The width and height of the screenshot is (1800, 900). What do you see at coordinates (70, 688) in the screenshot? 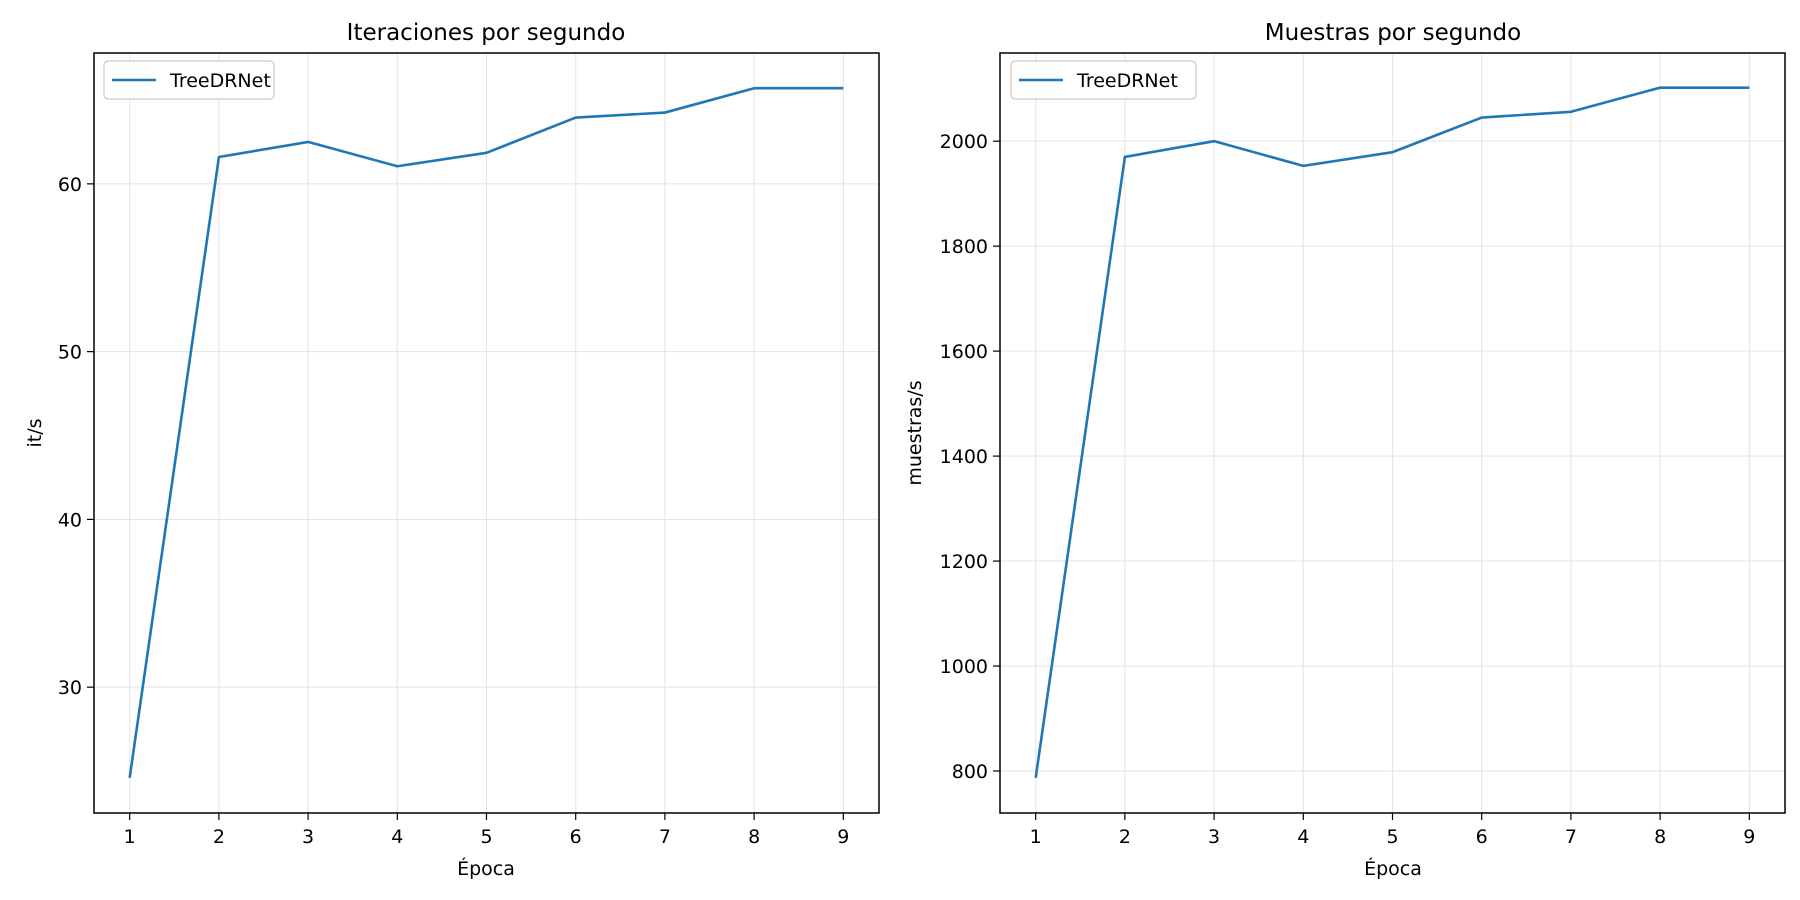
I see `y-tick-label: 30` at bounding box center [70, 688].